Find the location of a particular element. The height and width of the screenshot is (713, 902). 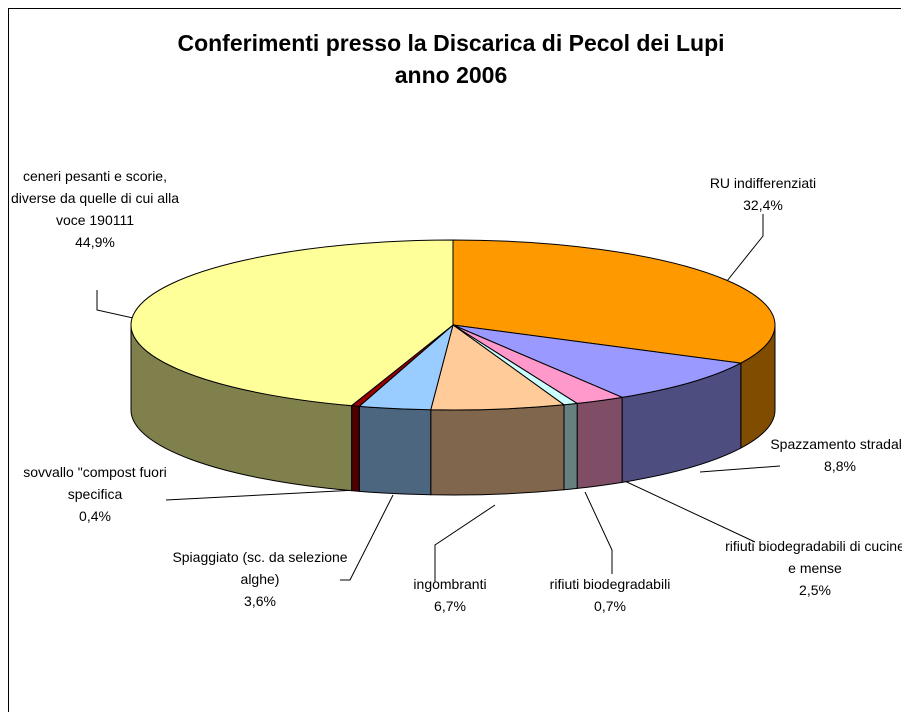

value-label: 0,7% is located at coordinates (610, 606).